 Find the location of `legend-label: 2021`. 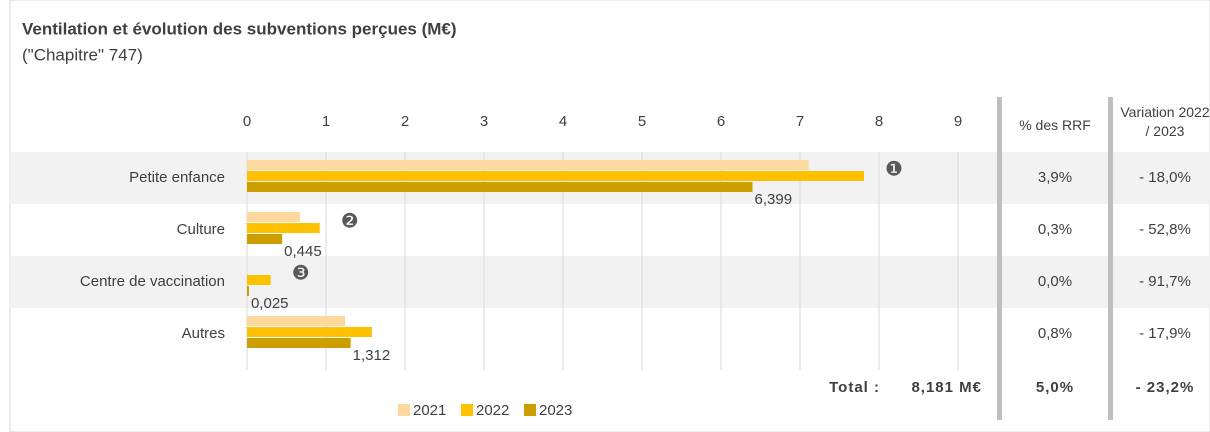

legend-label: 2021 is located at coordinates (429, 410).